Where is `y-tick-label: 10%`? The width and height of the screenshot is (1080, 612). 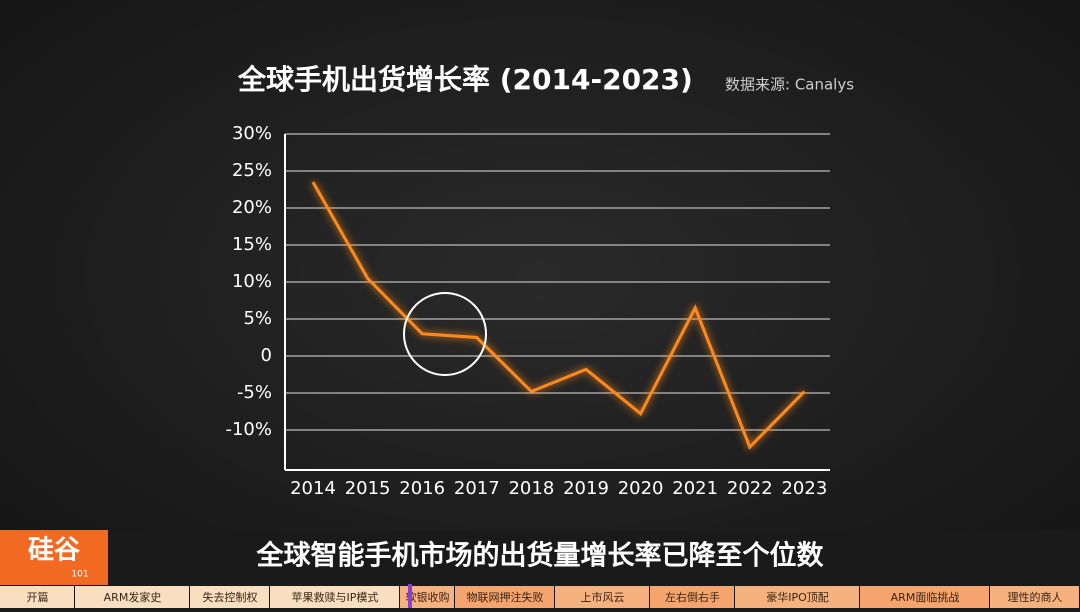
y-tick-label: 10% is located at coordinates (252, 281).